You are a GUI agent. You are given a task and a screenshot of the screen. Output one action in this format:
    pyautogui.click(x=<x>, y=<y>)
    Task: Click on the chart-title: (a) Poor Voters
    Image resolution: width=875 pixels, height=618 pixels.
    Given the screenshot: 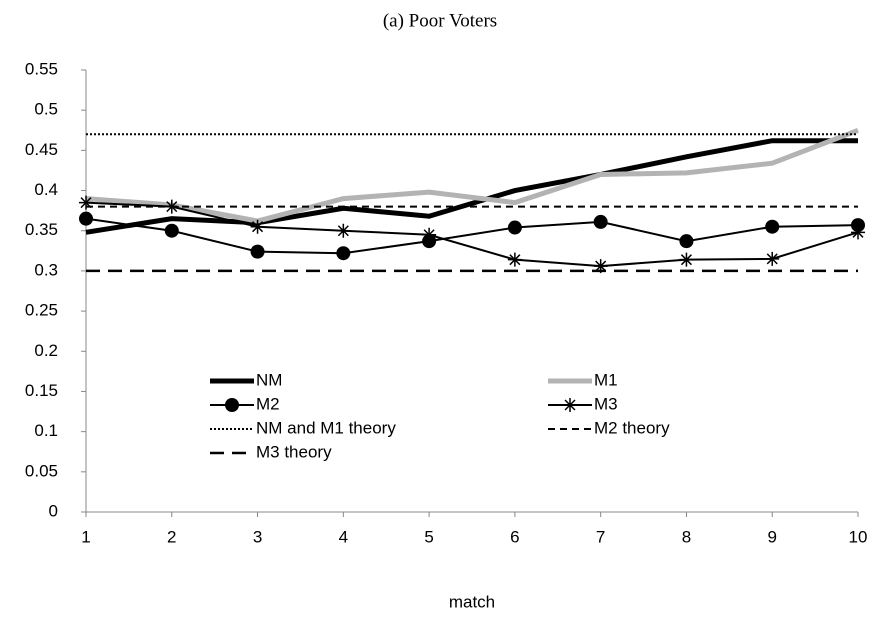 What is the action you would take?
    pyautogui.click(x=440, y=20)
    